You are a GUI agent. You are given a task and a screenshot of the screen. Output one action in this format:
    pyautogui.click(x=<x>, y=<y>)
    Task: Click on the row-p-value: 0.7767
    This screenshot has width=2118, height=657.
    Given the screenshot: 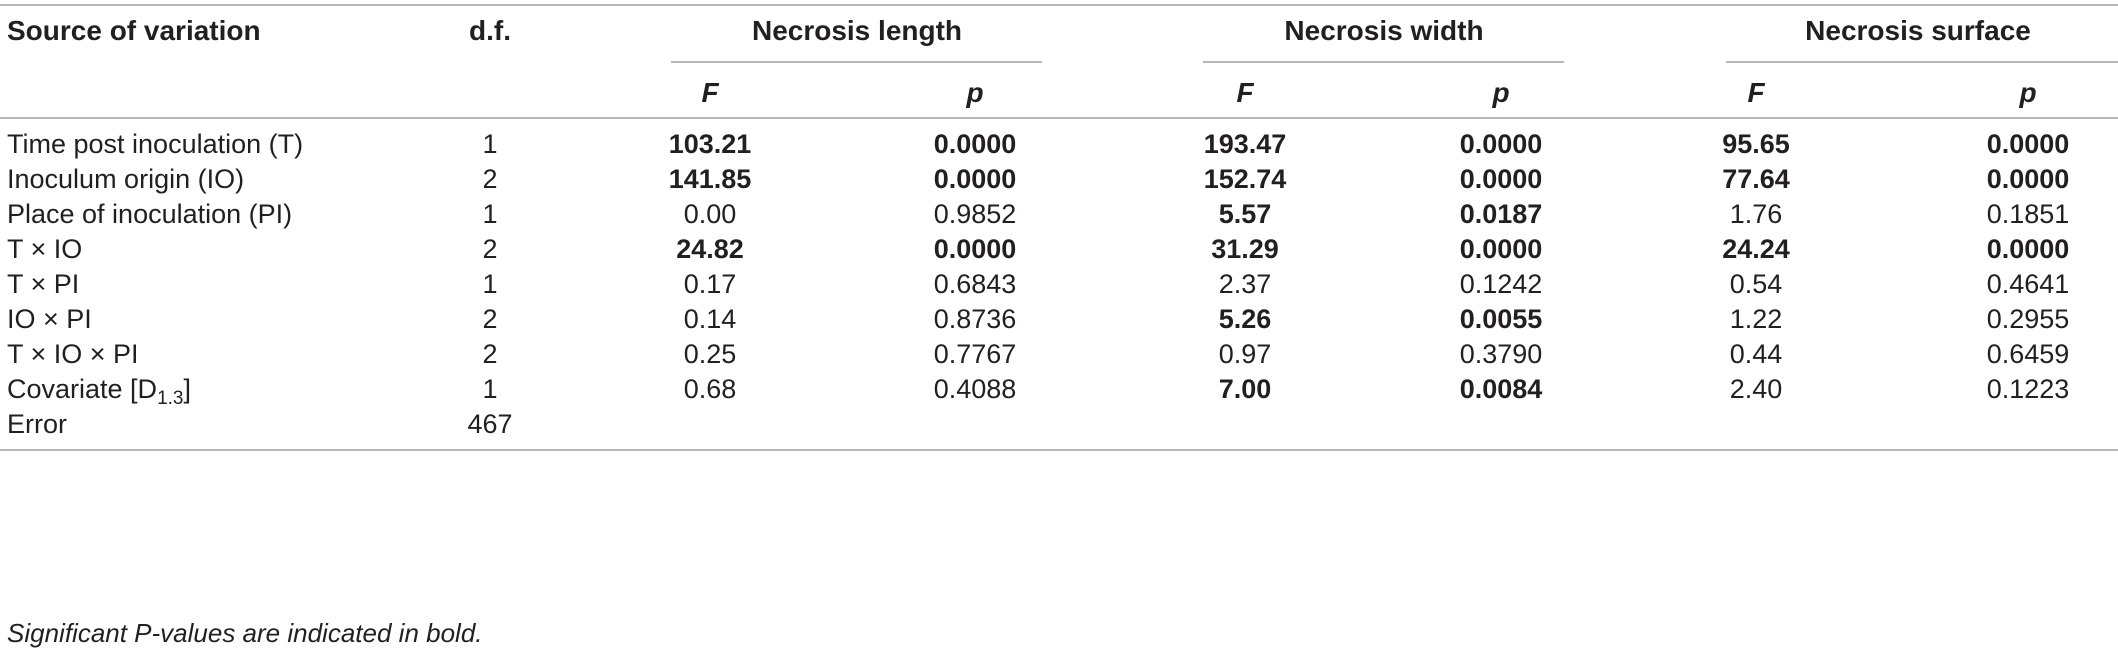 What is the action you would take?
    pyautogui.click(x=975, y=354)
    